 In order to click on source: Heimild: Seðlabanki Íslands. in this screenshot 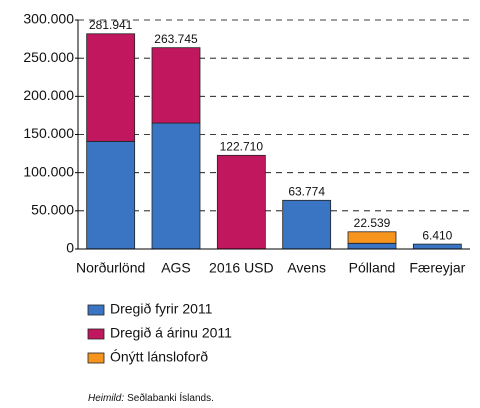, I will do `click(151, 397)`.